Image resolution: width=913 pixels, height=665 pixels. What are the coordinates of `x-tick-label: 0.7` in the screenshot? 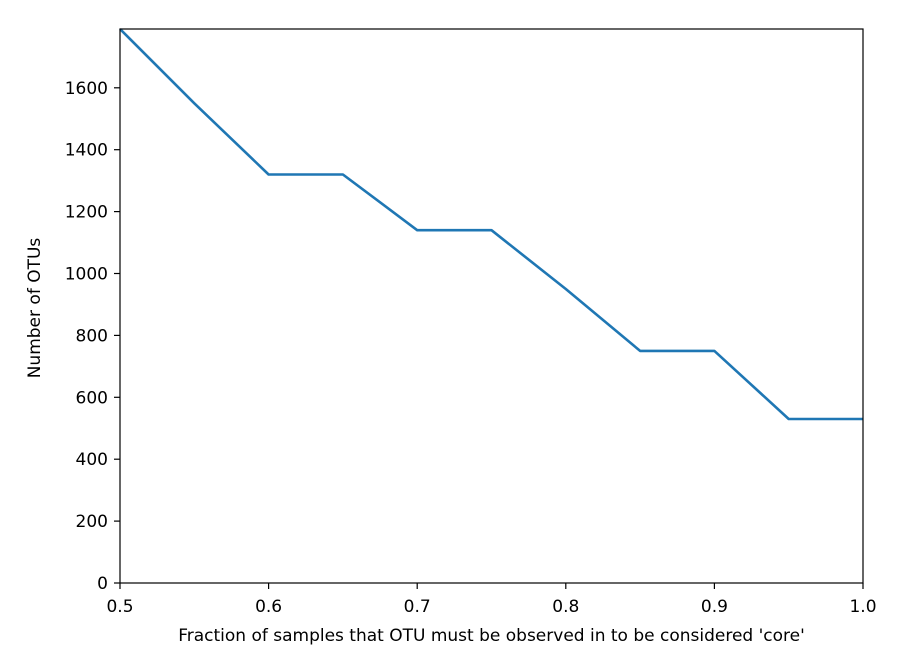 It's located at (417, 607).